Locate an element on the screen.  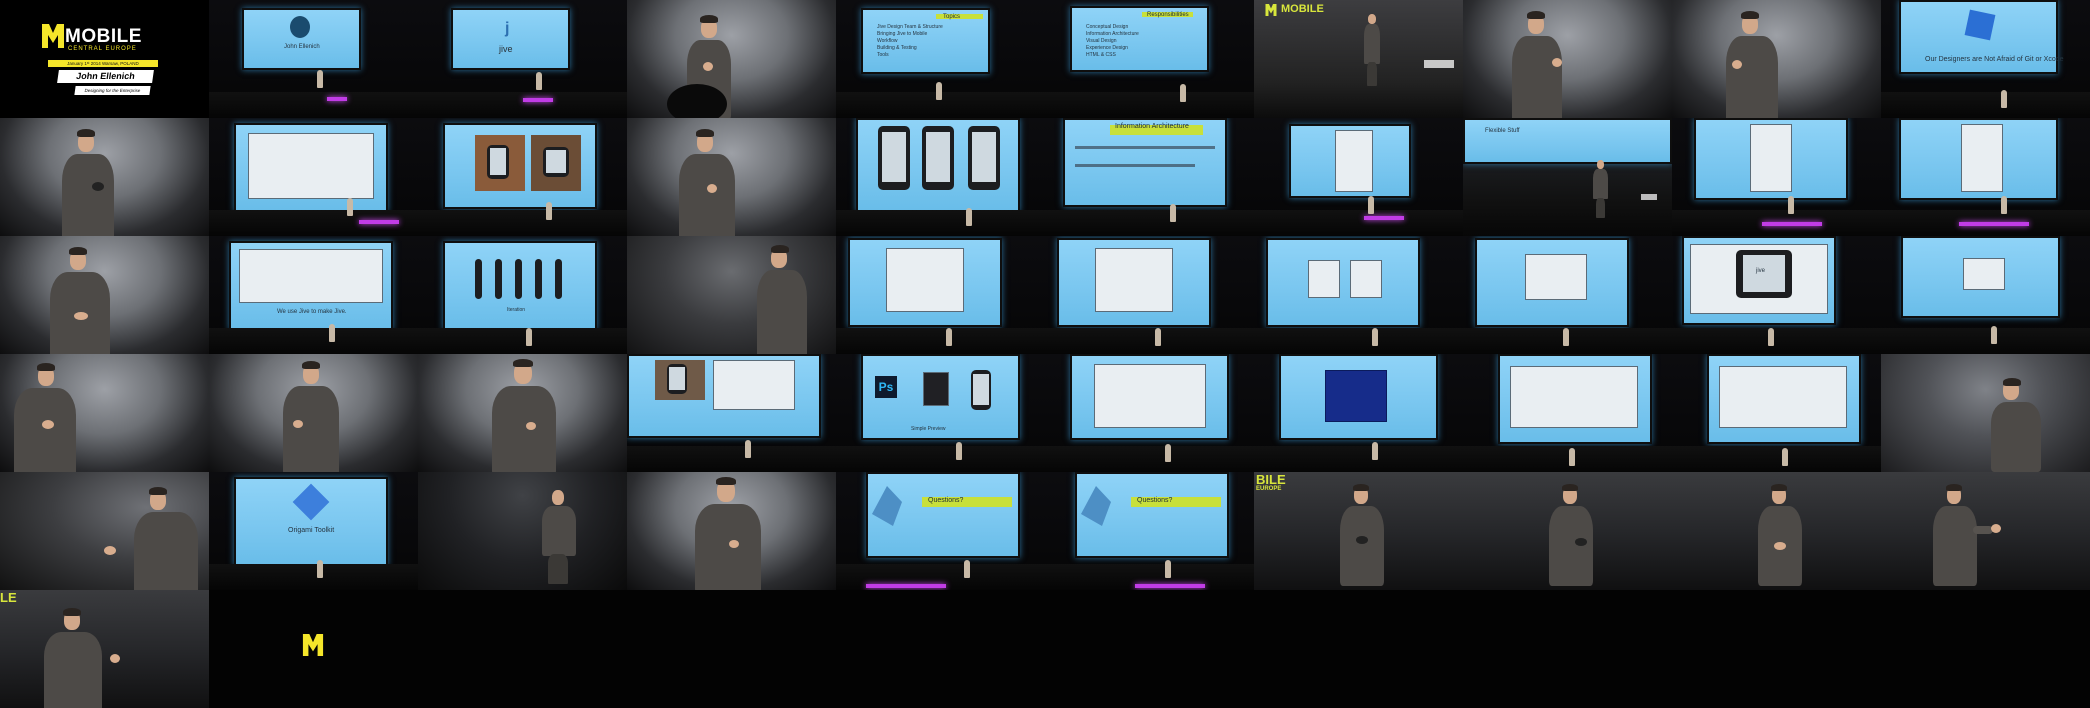
stage-banner: BILE is located at coordinates (1271, 479).